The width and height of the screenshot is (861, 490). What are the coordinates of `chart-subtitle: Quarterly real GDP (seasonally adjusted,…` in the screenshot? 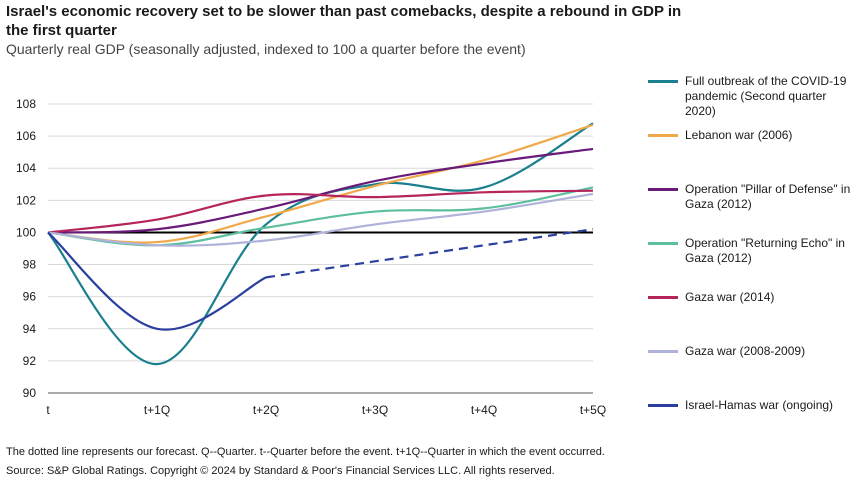 It's located at (266, 49).